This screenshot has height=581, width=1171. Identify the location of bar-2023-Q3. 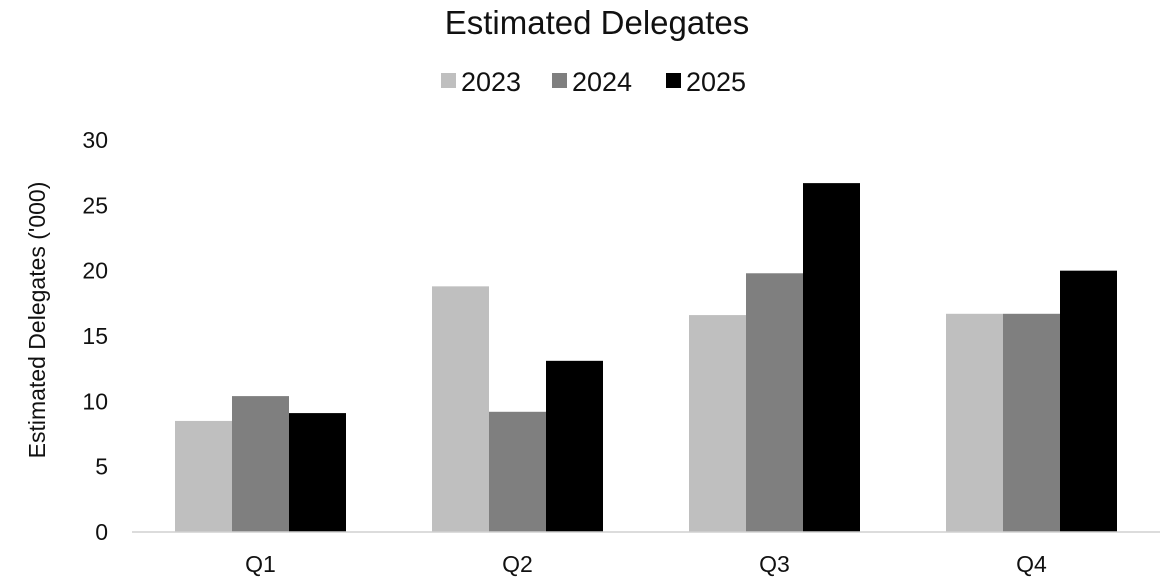
(717, 423).